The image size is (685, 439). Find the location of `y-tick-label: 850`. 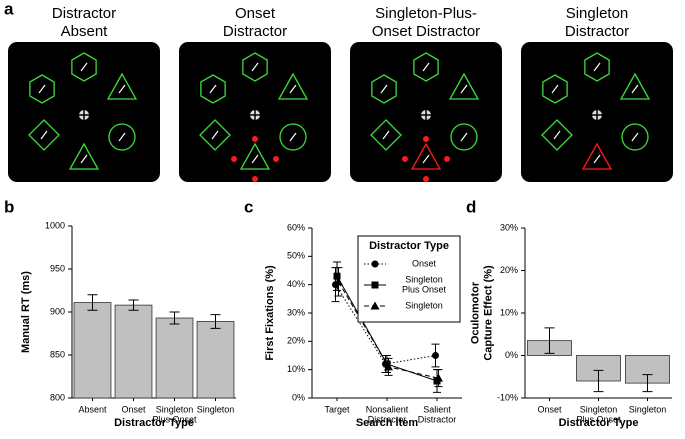

y-tick-label: 850 is located at coordinates (57, 354).